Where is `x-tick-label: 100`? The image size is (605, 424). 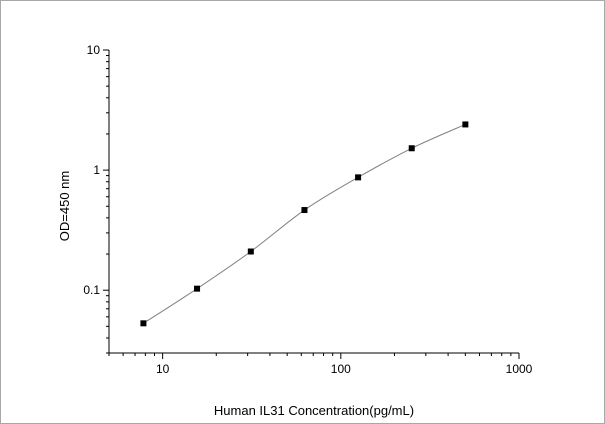
x-tick-label: 100 is located at coordinates (341, 369).